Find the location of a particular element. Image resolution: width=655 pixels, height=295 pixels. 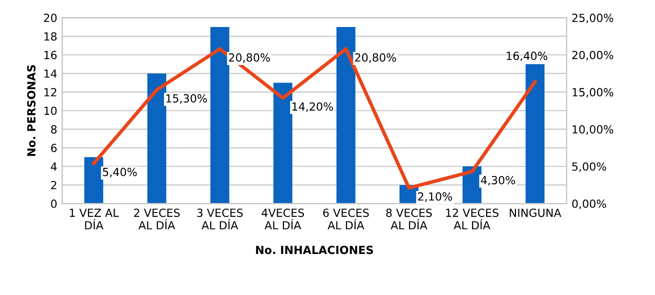

y-tick-label: 4 is located at coordinates (53, 166).